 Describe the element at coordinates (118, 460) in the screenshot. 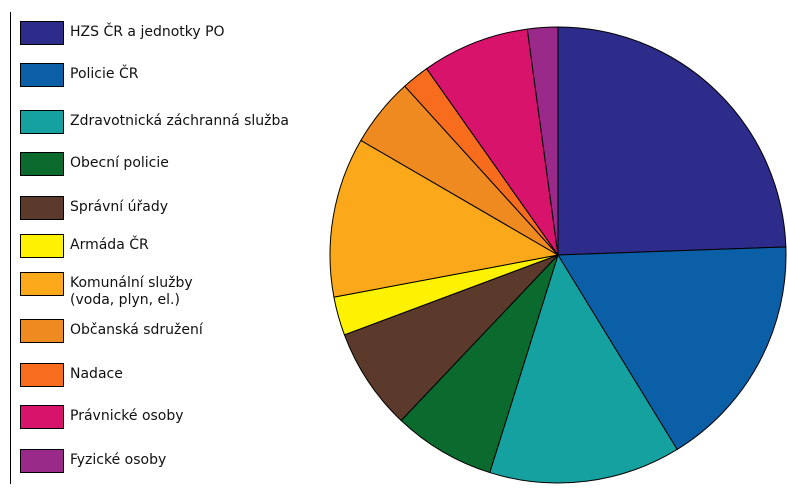

I see `legend-label: Fyzické osoby` at that location.